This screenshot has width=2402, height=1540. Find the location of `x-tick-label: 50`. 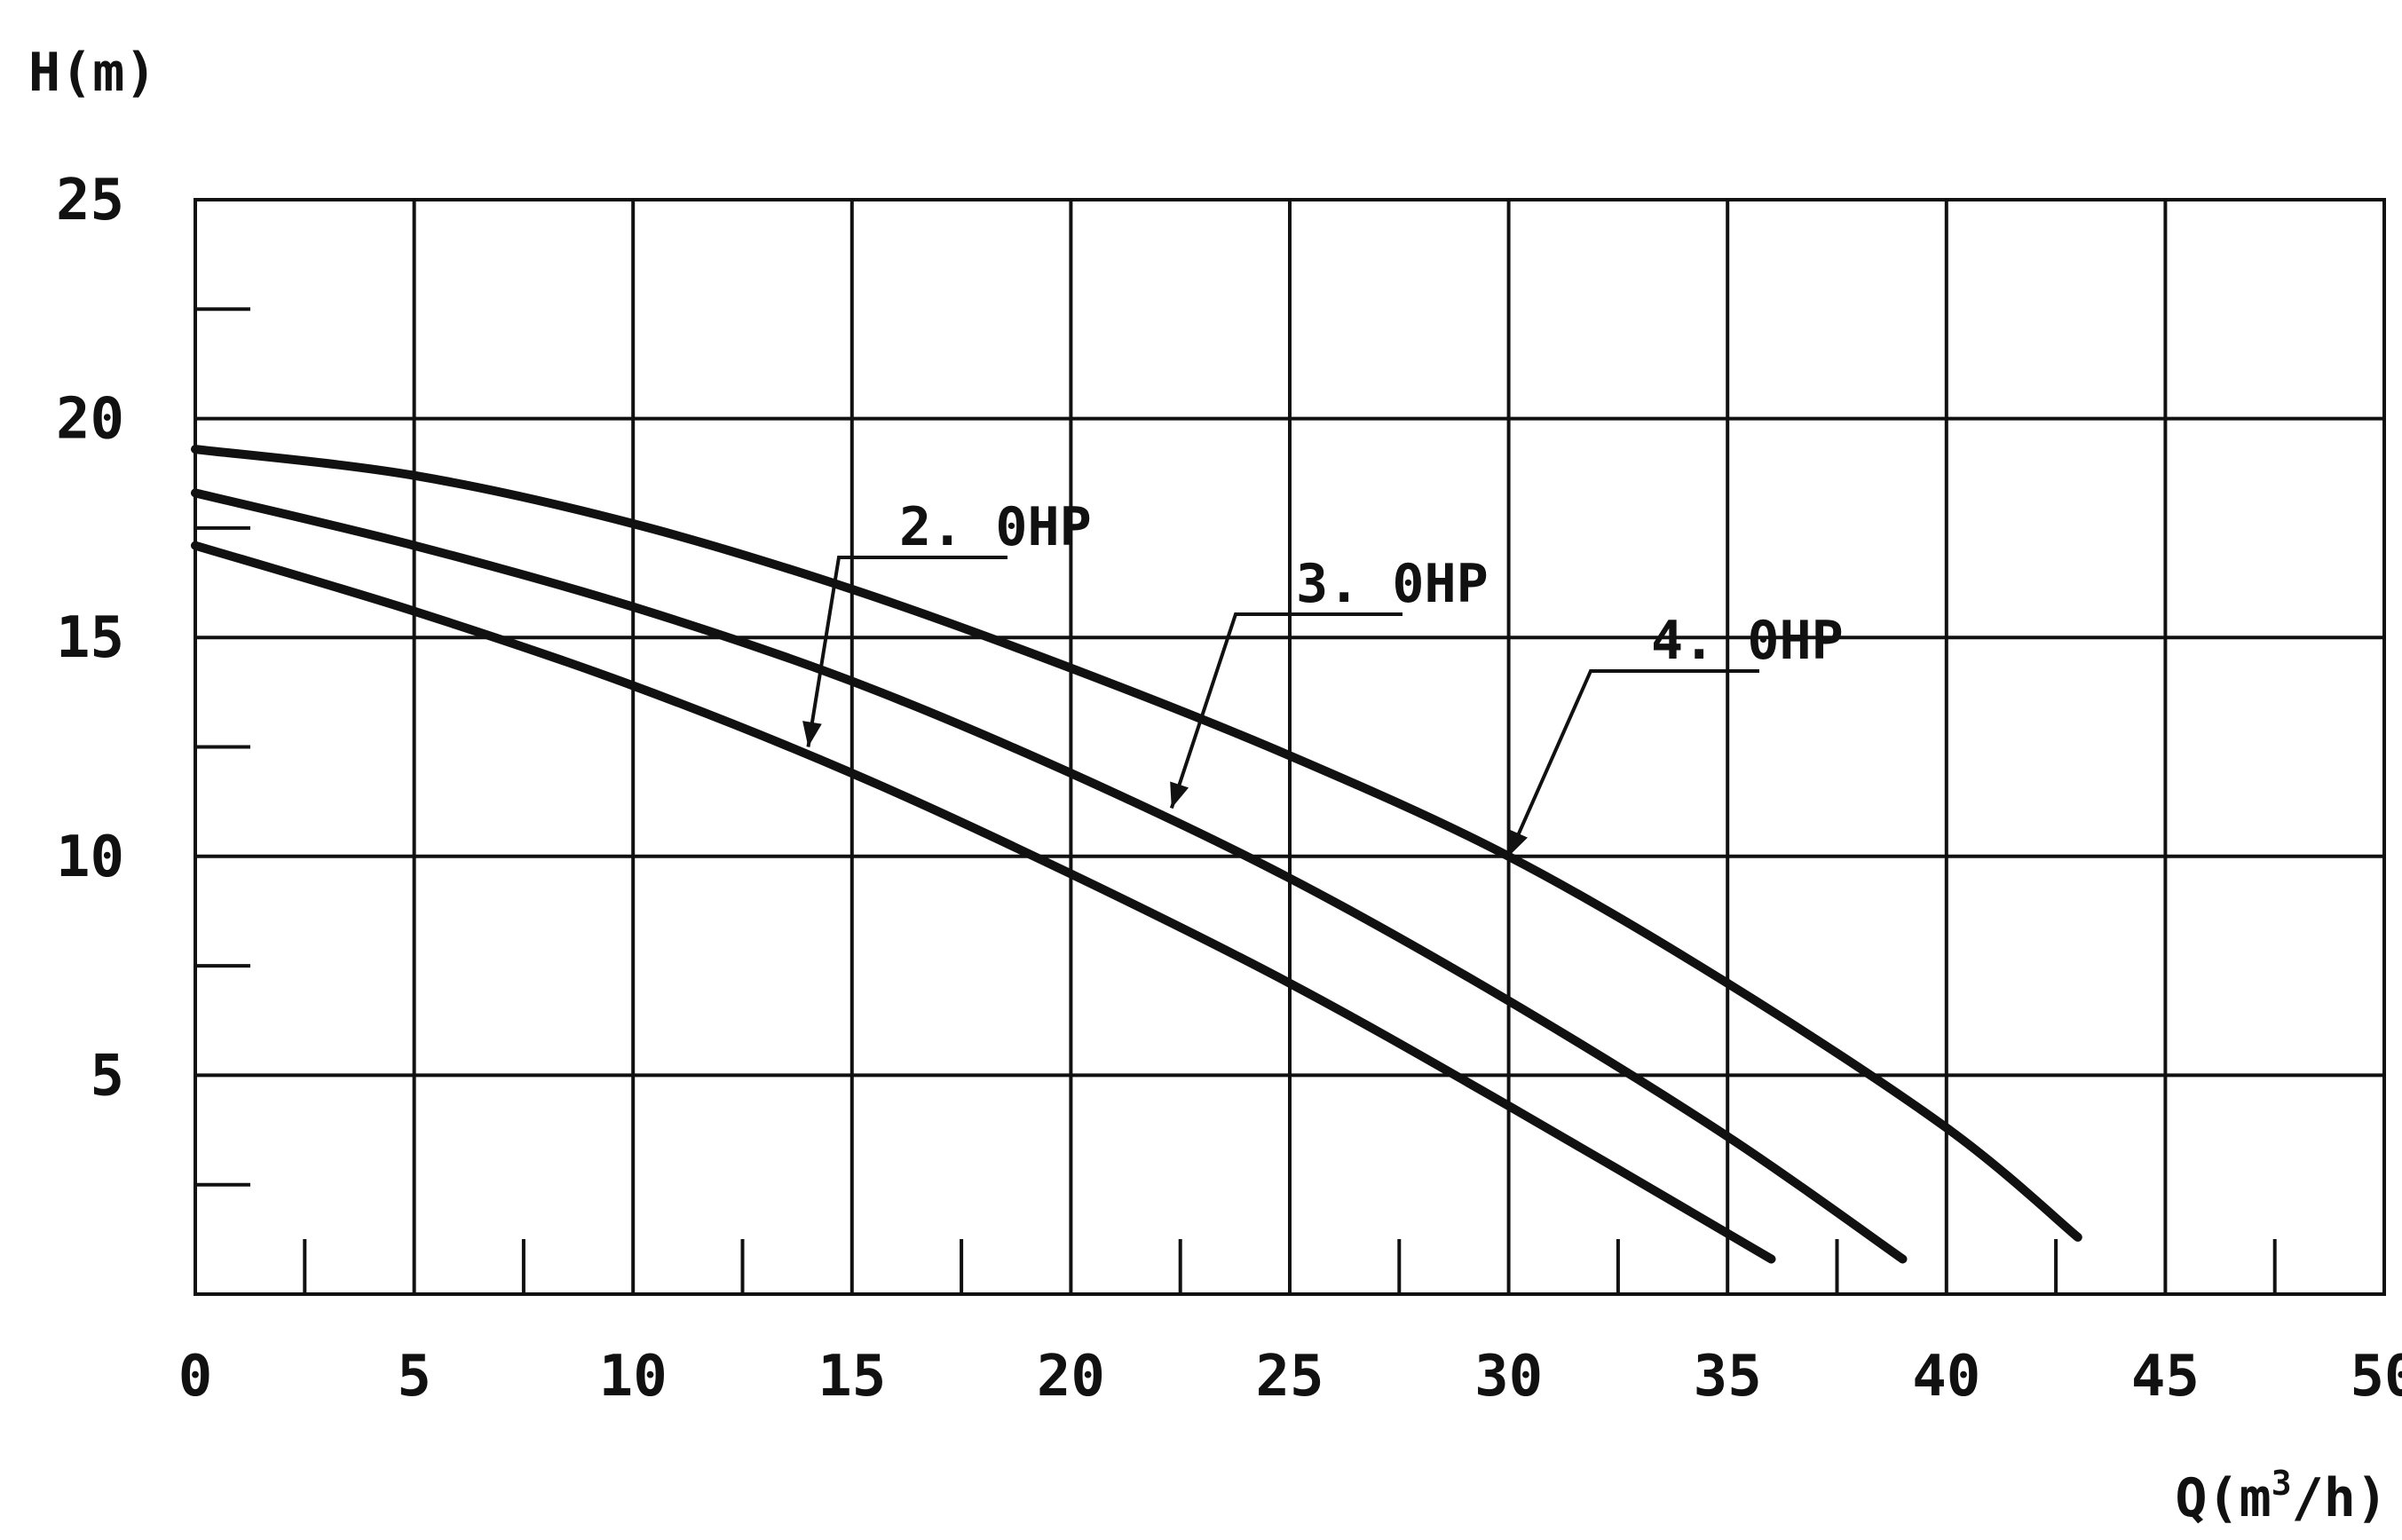

x-tick-label: 50 is located at coordinates (2376, 1377).